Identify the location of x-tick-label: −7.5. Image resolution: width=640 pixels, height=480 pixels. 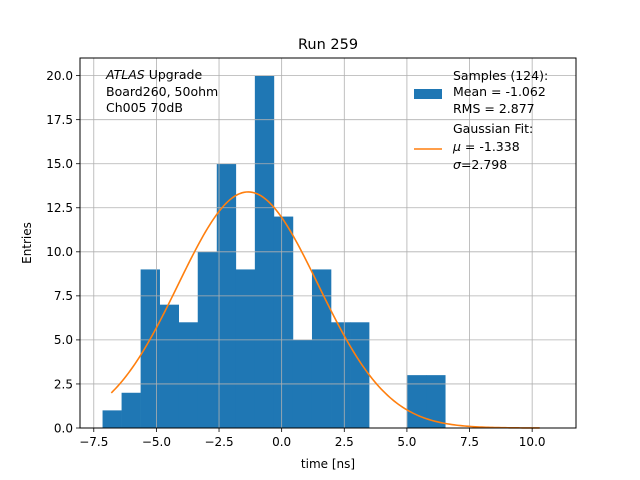
(93, 442).